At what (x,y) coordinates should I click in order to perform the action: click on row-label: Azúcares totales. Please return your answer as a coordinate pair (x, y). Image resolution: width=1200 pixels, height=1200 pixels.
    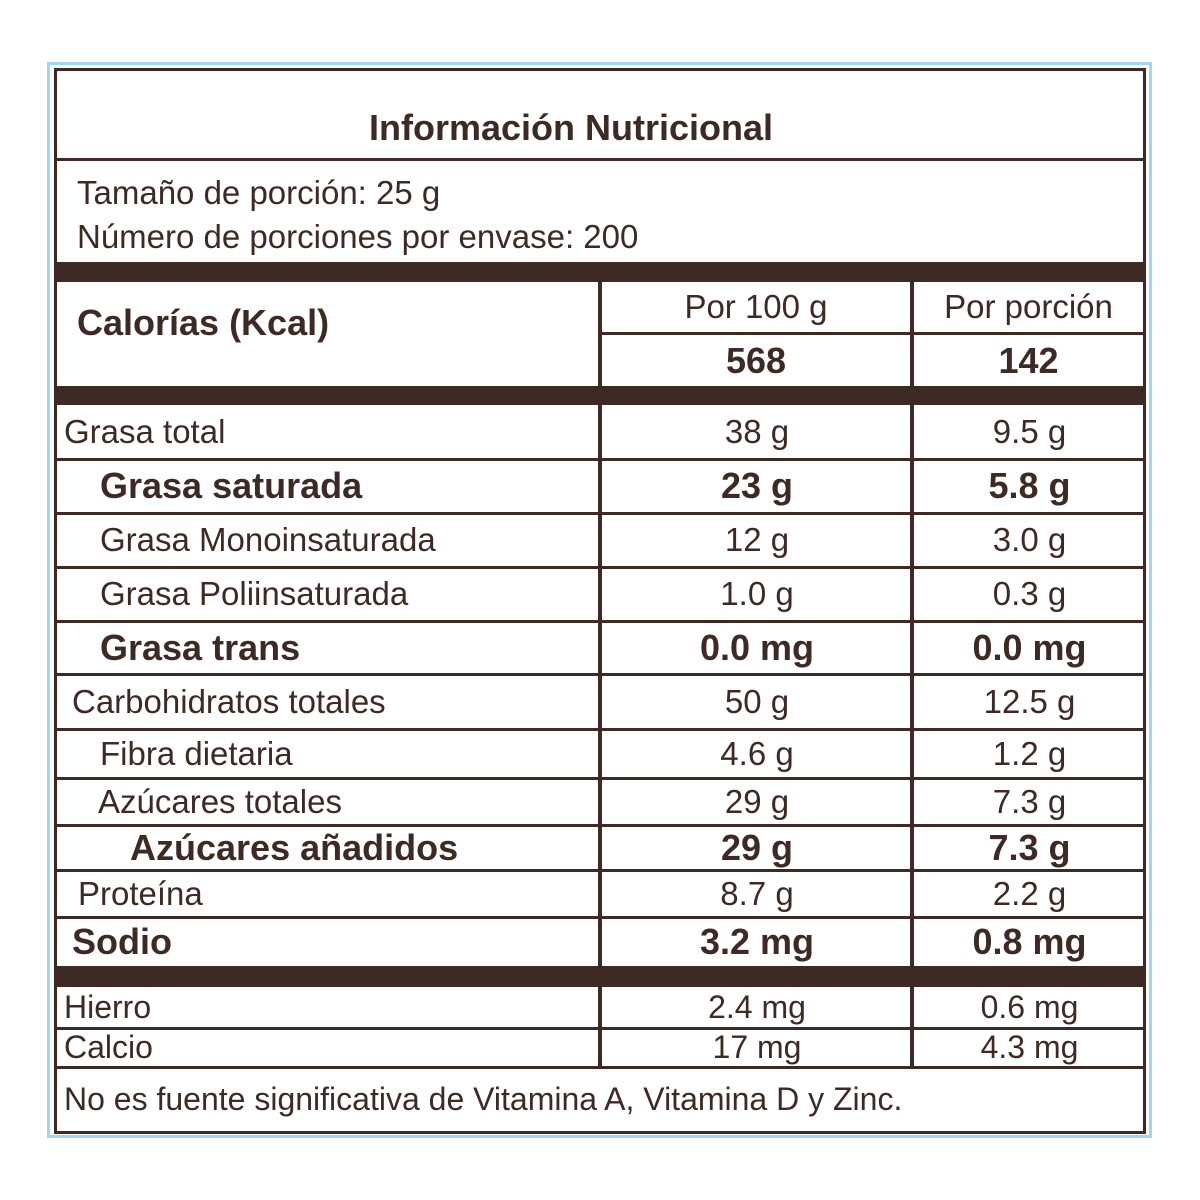
    Looking at the image, I should click on (220, 801).